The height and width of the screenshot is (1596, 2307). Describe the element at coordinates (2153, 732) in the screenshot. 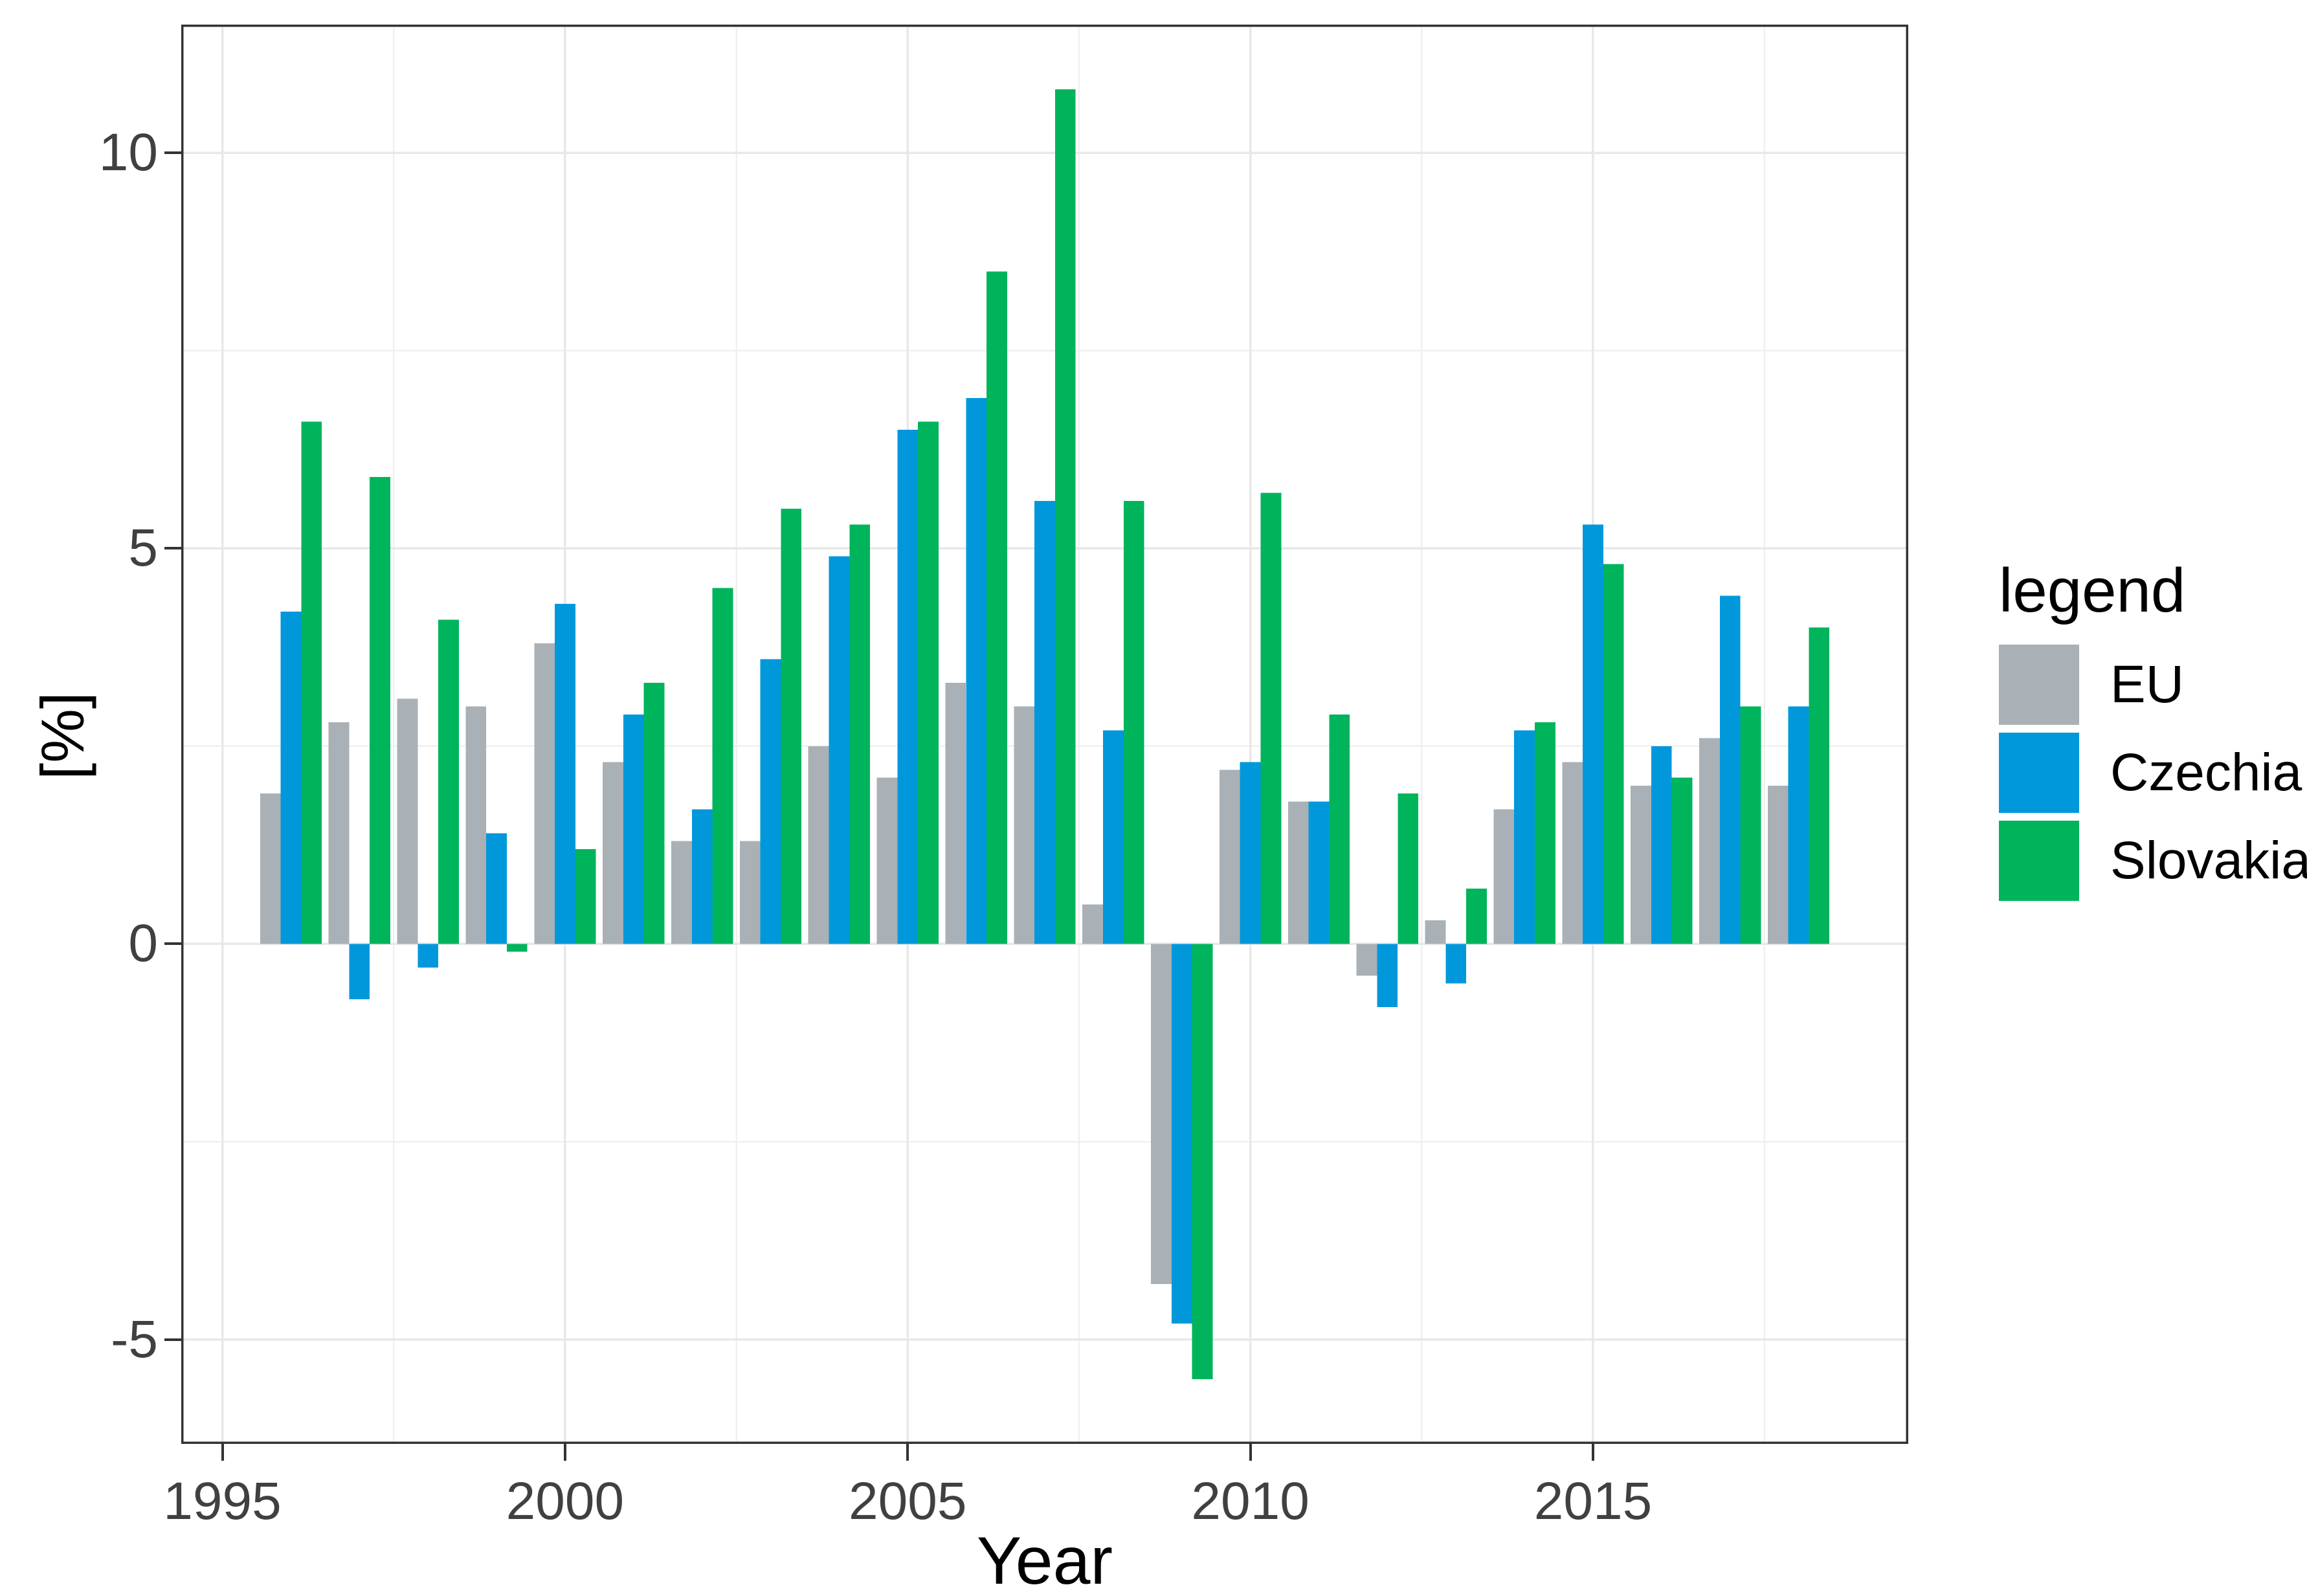

I see `legend: legend EU Czechia Slovakia` at that location.